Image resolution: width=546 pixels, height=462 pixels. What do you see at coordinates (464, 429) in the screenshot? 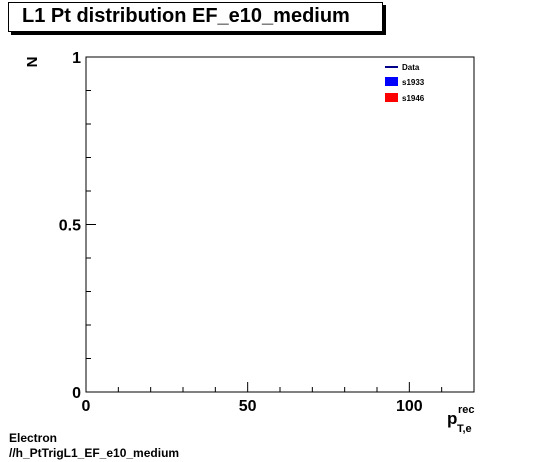
I see `x-axis-label-sub: T,e` at bounding box center [464, 429].